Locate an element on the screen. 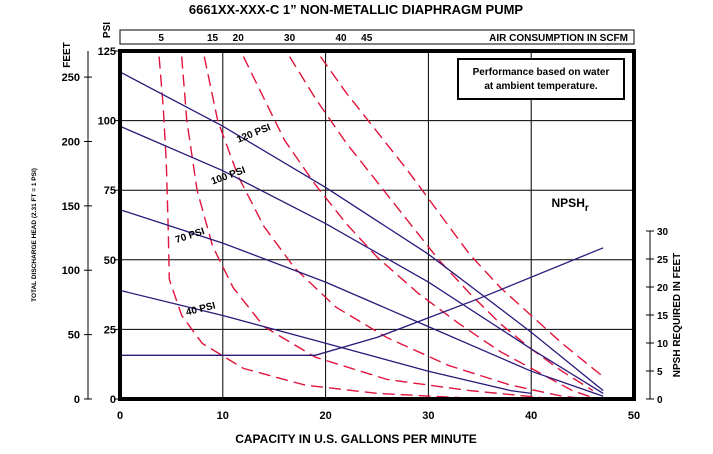 The image size is (713, 454). psi-tick-label-50: 50 is located at coordinates (110, 261).